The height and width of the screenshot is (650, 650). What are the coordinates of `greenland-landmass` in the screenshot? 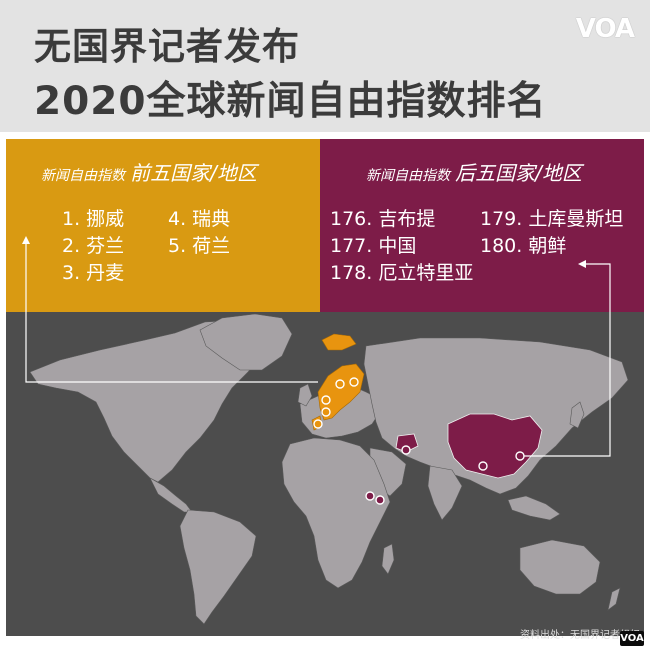 It's located at (246, 342).